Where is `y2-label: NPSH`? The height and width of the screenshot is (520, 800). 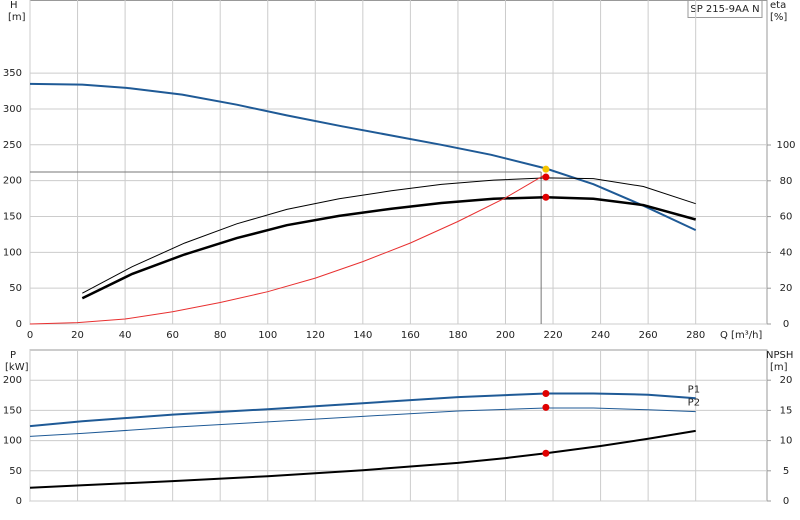
y2-label: NPSH is located at coordinates (779, 355).